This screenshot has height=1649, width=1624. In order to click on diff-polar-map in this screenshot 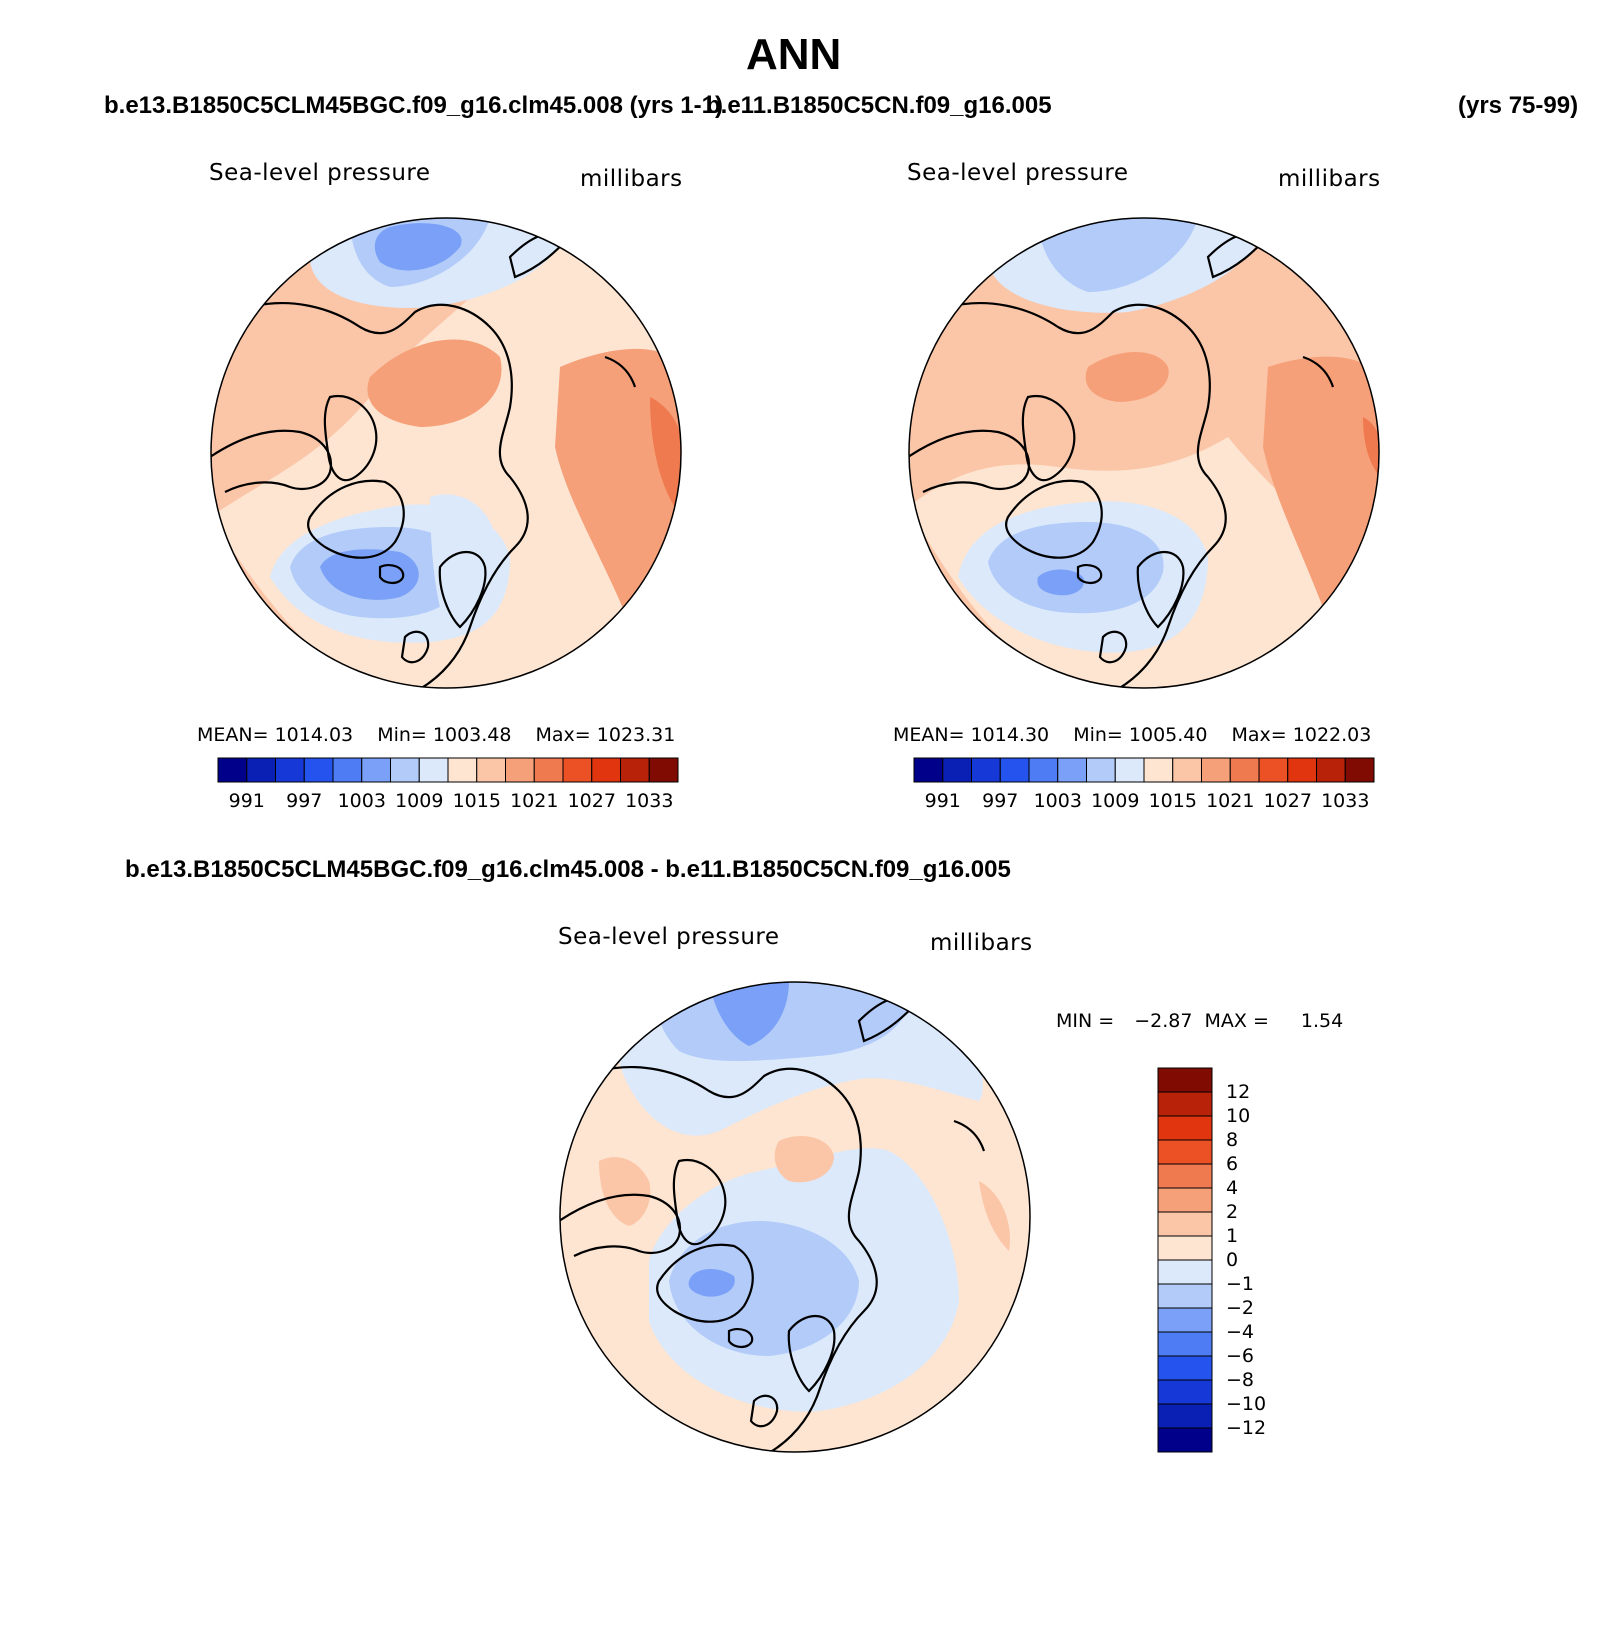, I will do `click(795, 1217)`.